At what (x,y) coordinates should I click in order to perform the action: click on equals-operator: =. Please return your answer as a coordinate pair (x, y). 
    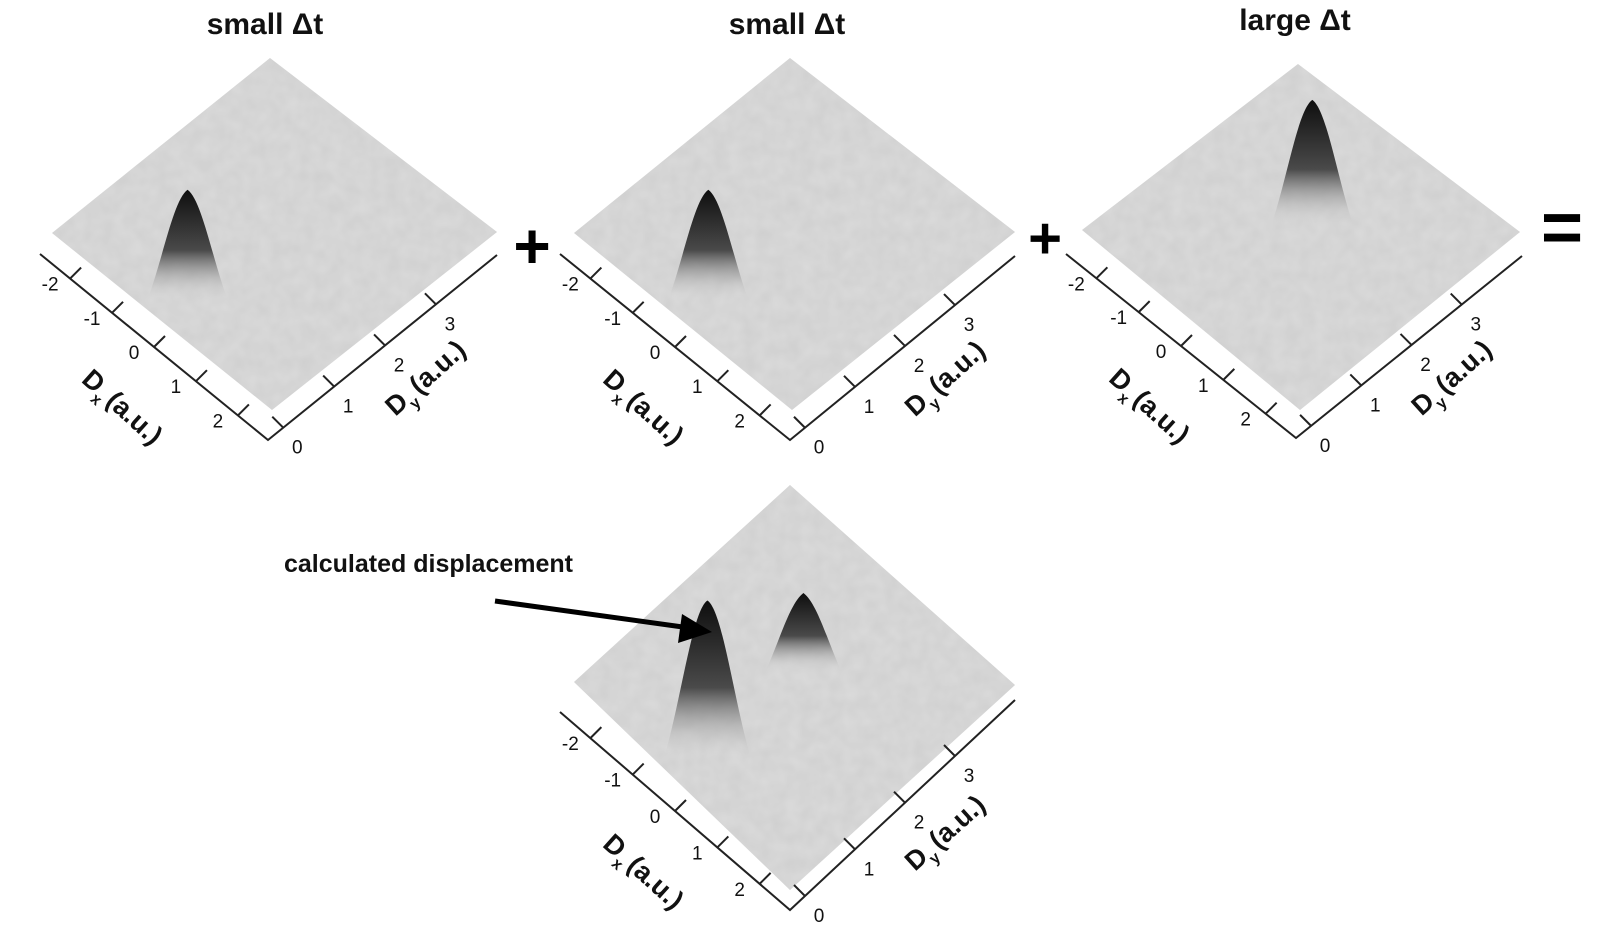
    Looking at the image, I should click on (1562, 228).